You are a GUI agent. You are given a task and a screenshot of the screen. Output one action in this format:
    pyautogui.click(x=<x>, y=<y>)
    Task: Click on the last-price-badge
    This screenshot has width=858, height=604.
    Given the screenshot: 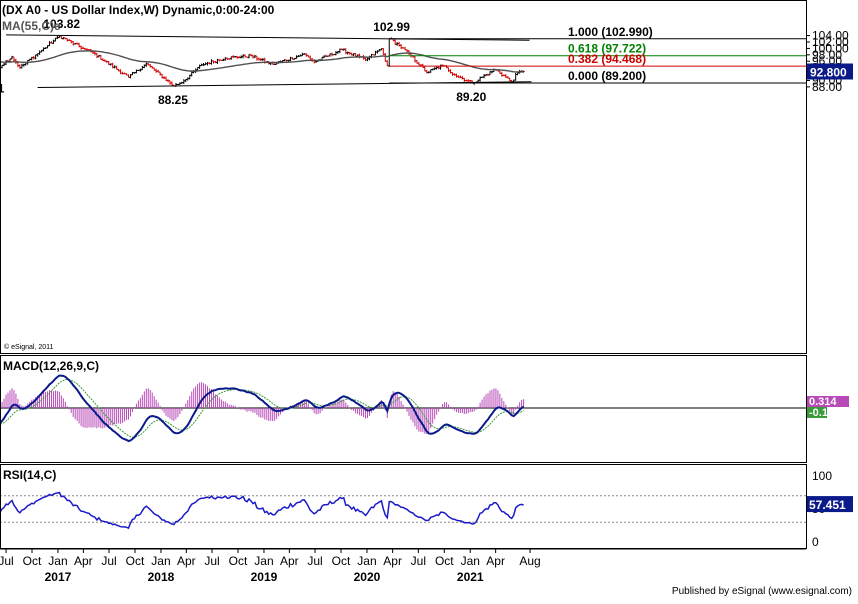 What is the action you would take?
    pyautogui.click(x=830, y=71)
    